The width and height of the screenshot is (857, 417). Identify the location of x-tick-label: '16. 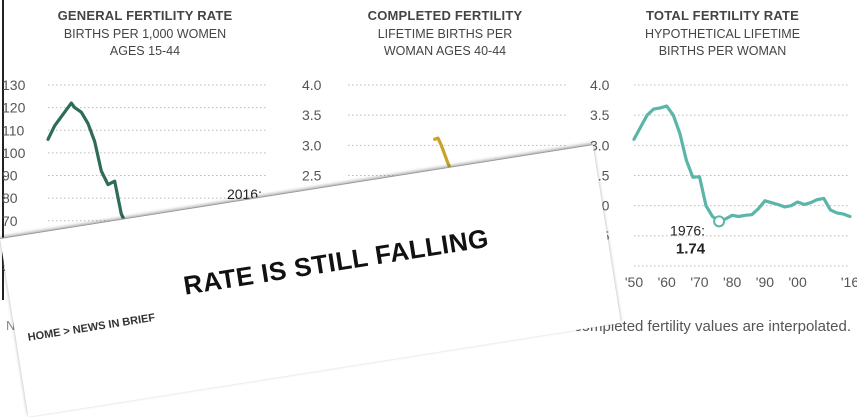
(849, 282).